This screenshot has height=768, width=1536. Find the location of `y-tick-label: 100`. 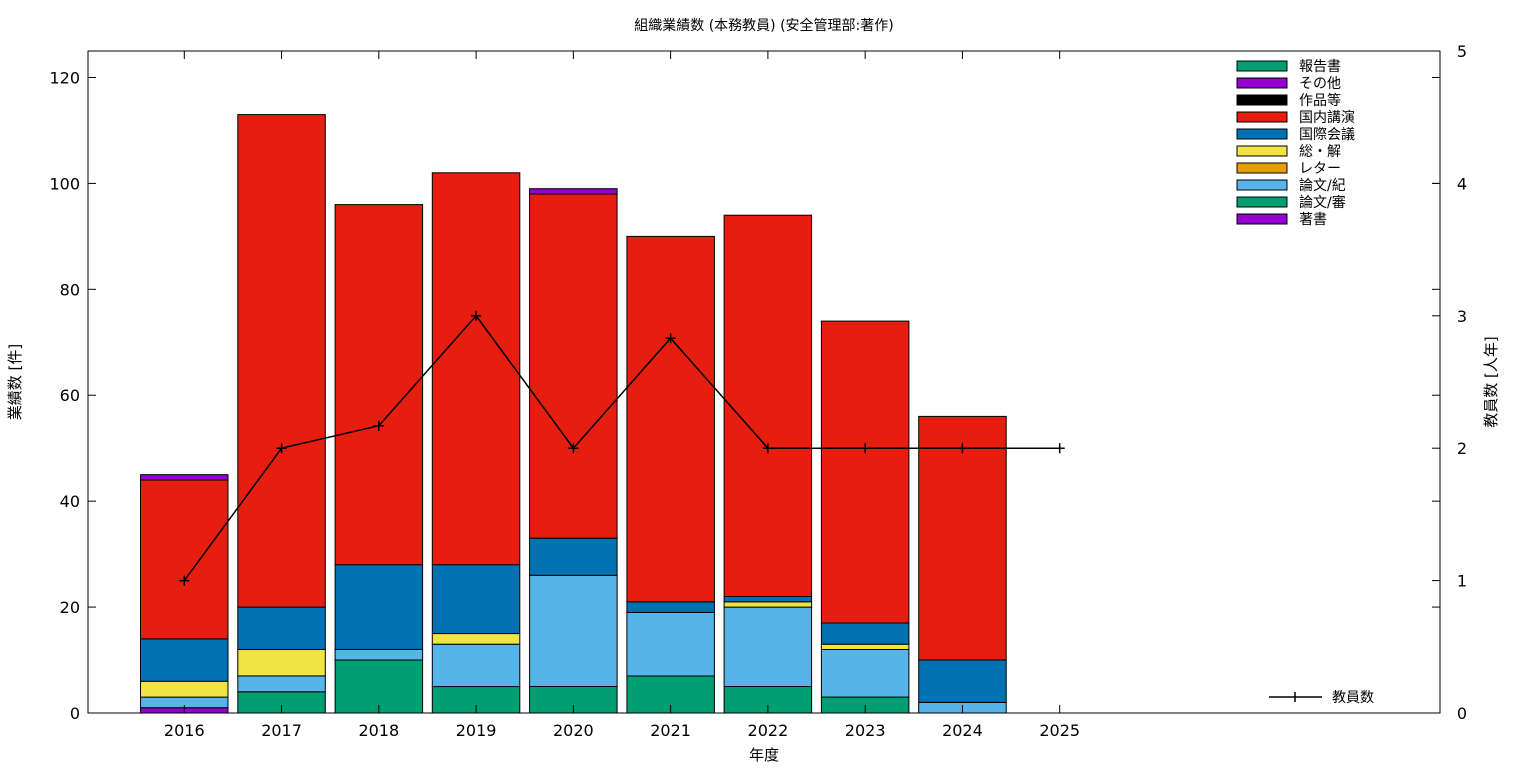

y-tick-label: 100 is located at coordinates (64, 183).